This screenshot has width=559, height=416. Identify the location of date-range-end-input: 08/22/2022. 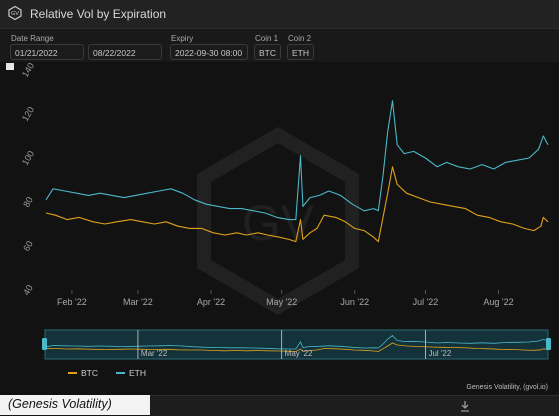
(125, 52).